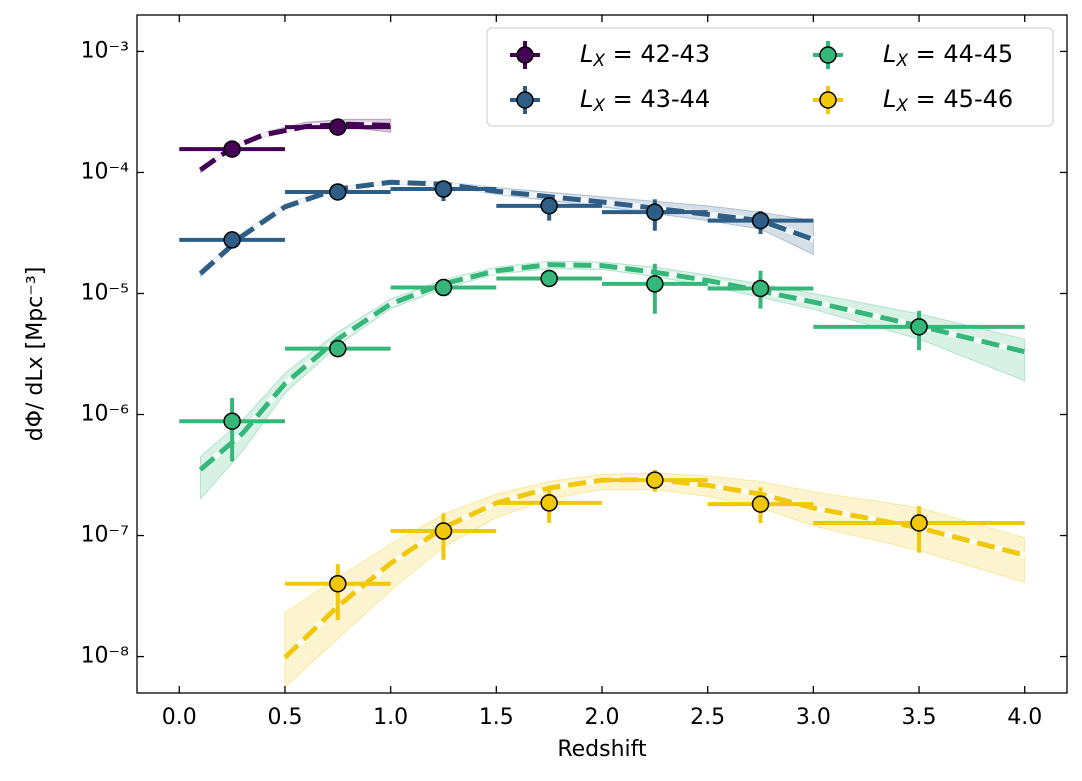 Image resolution: width=1082 pixels, height=781 pixels. What do you see at coordinates (761, 78) in the screenshot?
I see `legend: LX = 42-43 LX = 43-44 LX = 44-45 LX = 45-46` at bounding box center [761, 78].